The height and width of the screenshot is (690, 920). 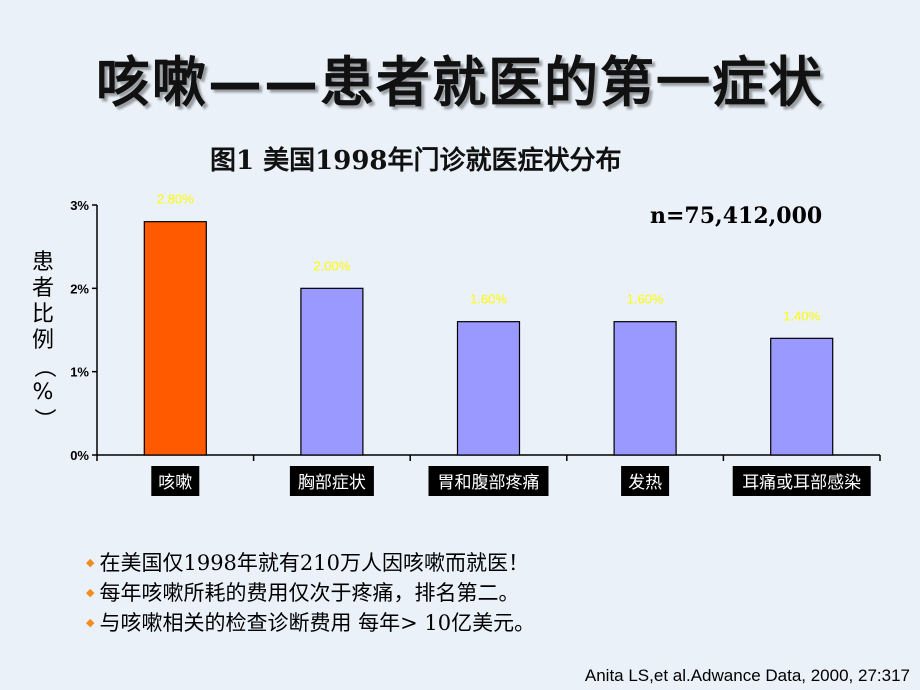 I want to click on data-label: 2.00%, so click(x=331, y=265).